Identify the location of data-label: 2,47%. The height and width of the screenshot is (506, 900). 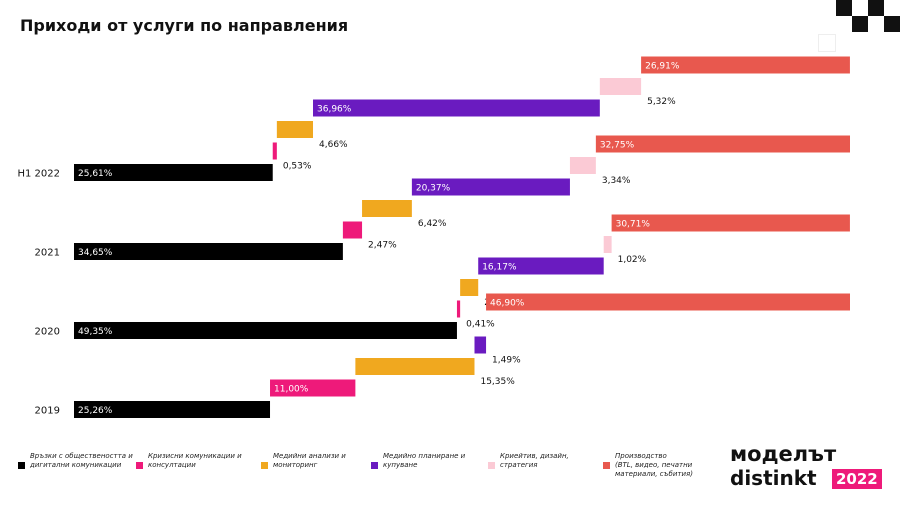
(382, 246).